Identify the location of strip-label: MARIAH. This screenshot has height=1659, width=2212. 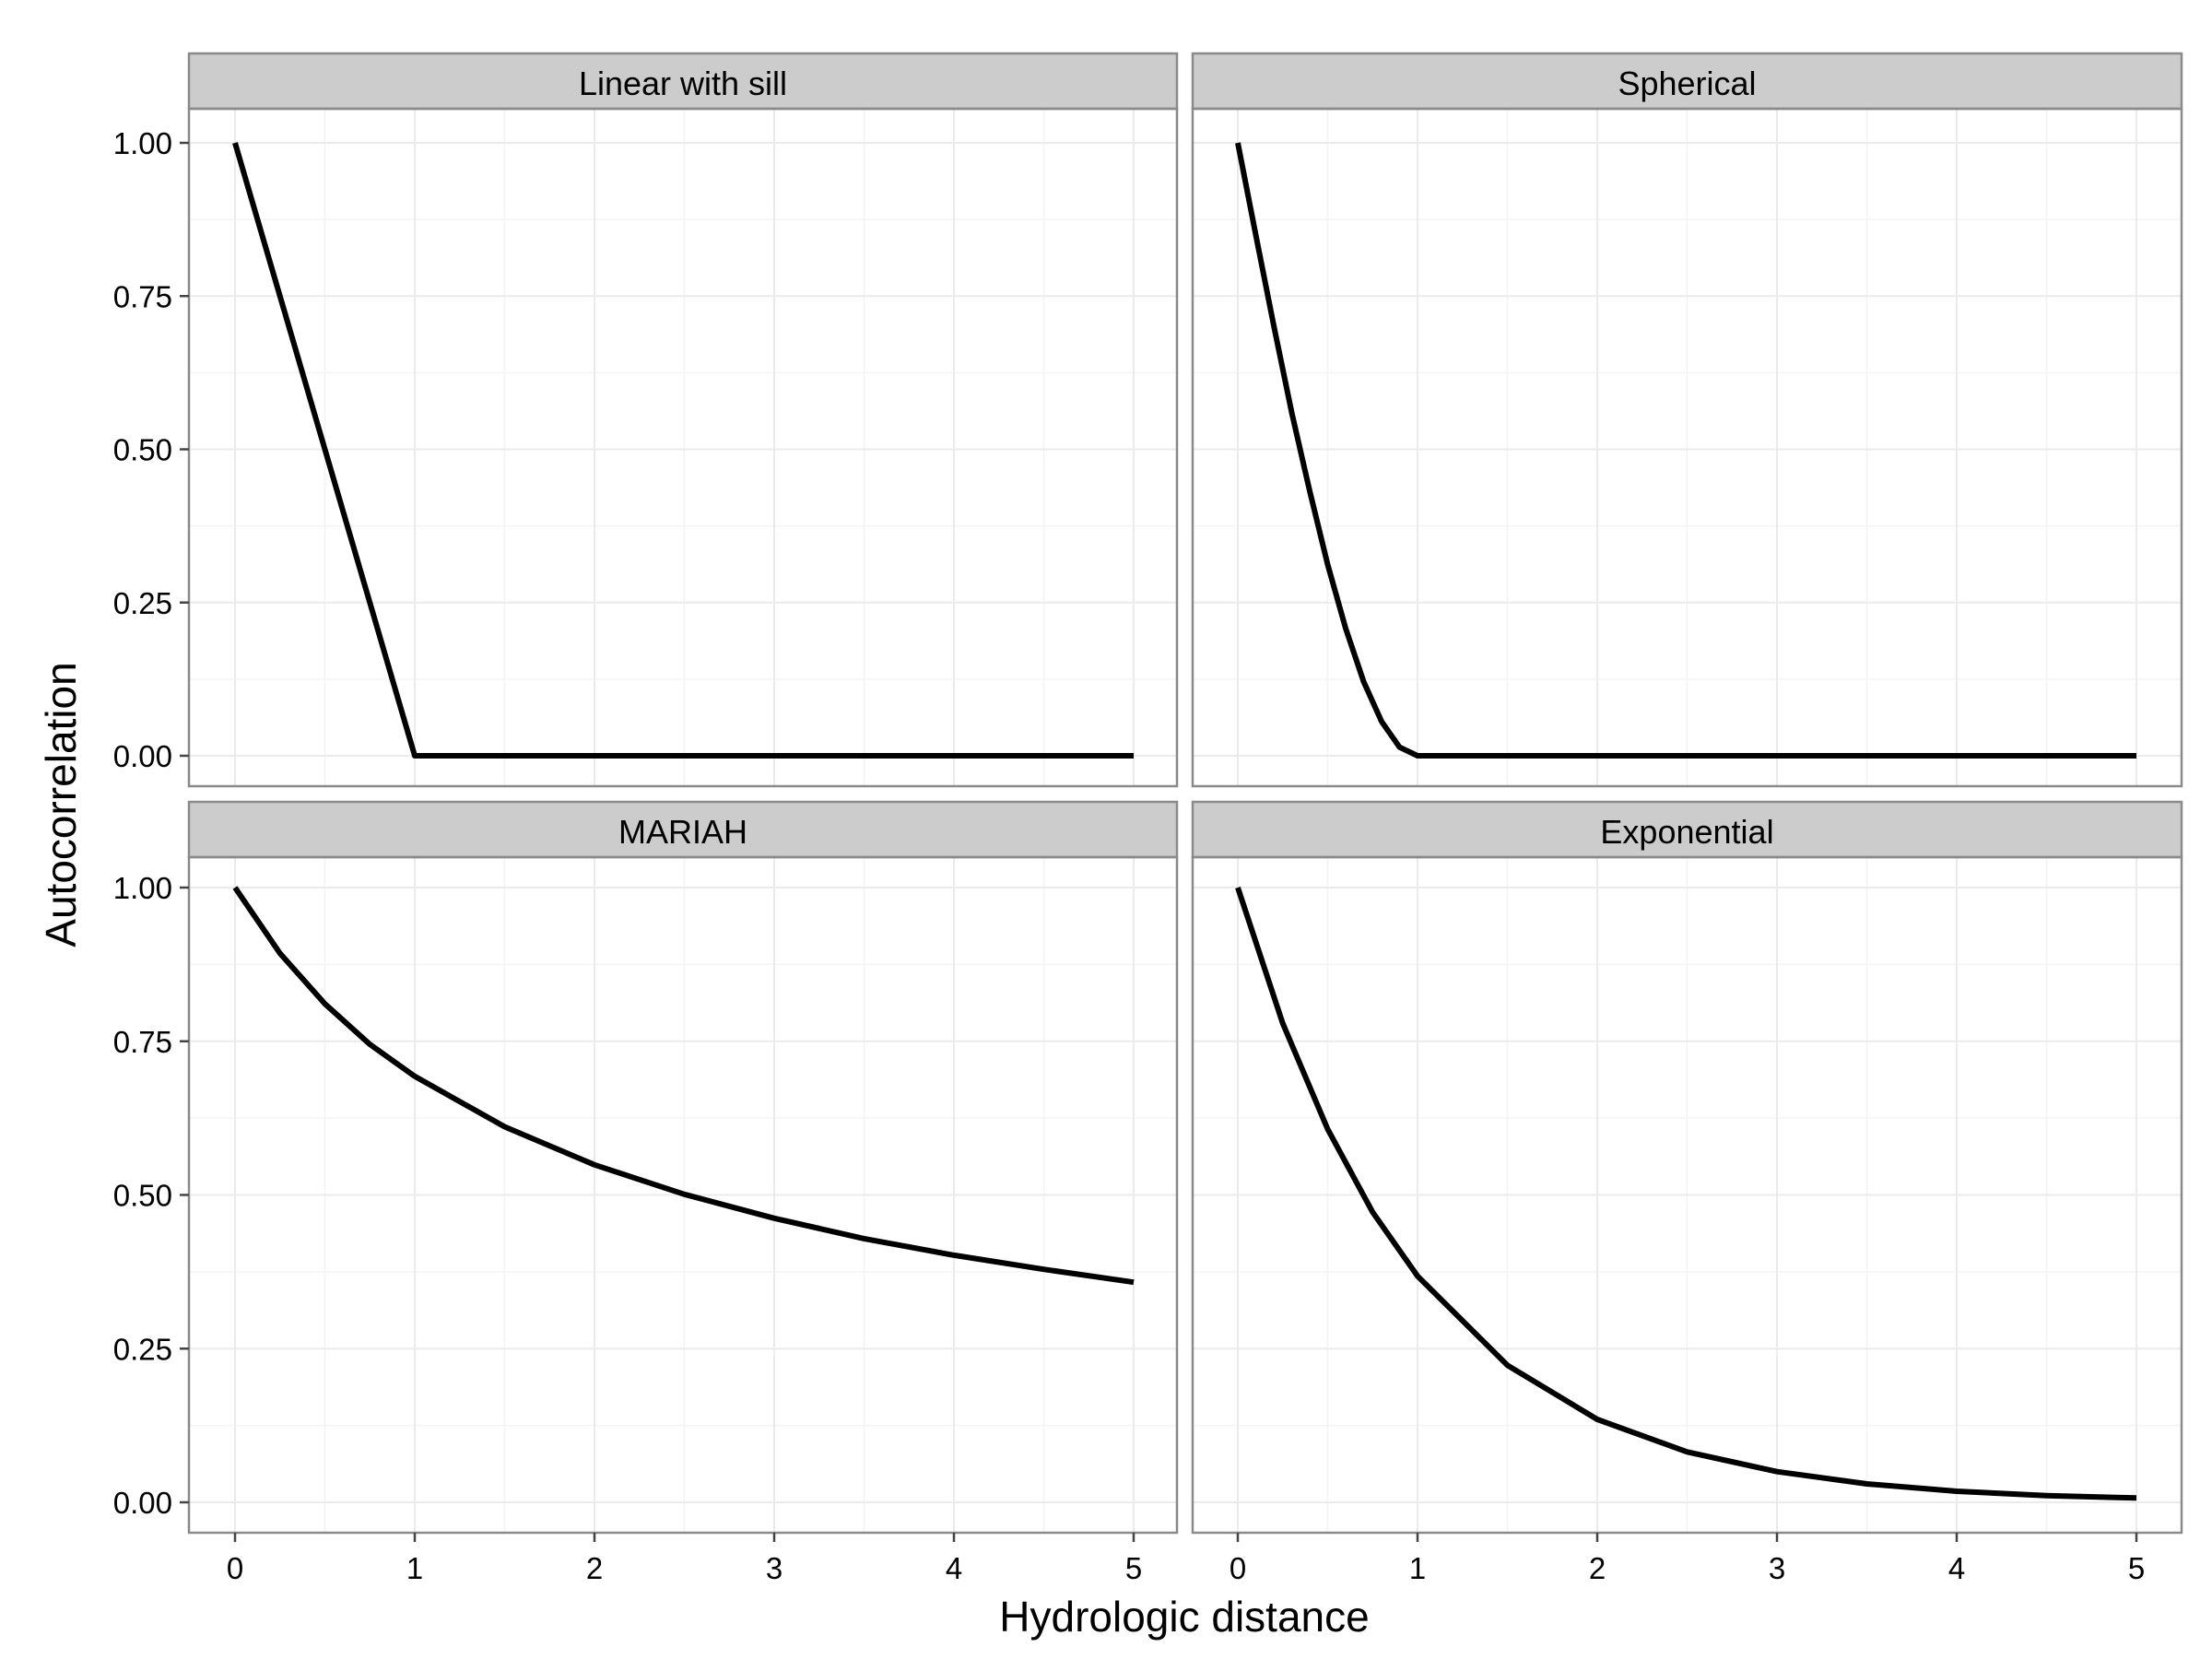
(682, 832).